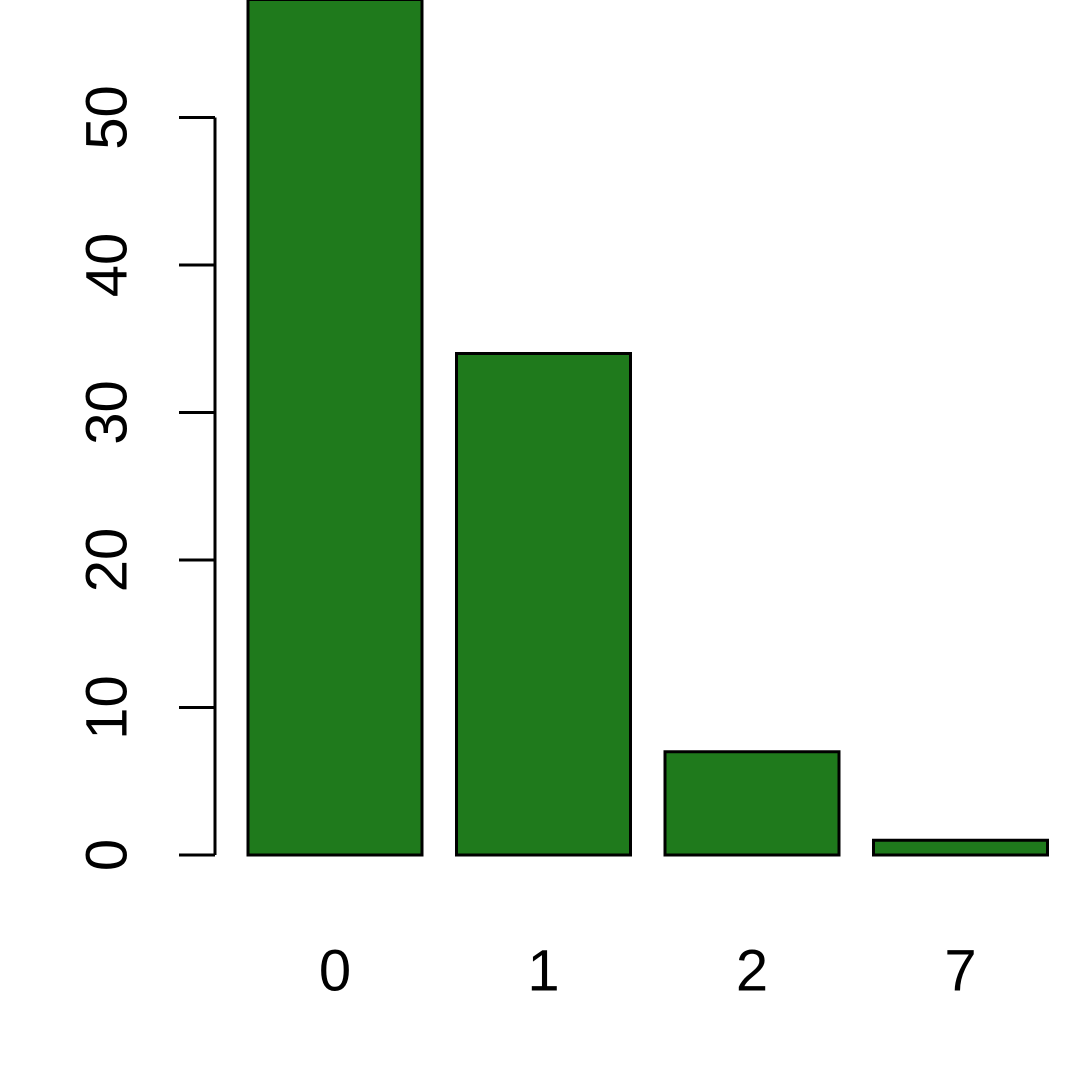  I want to click on y-axis: 0 10 20 30 40 50, so click(146, 478).